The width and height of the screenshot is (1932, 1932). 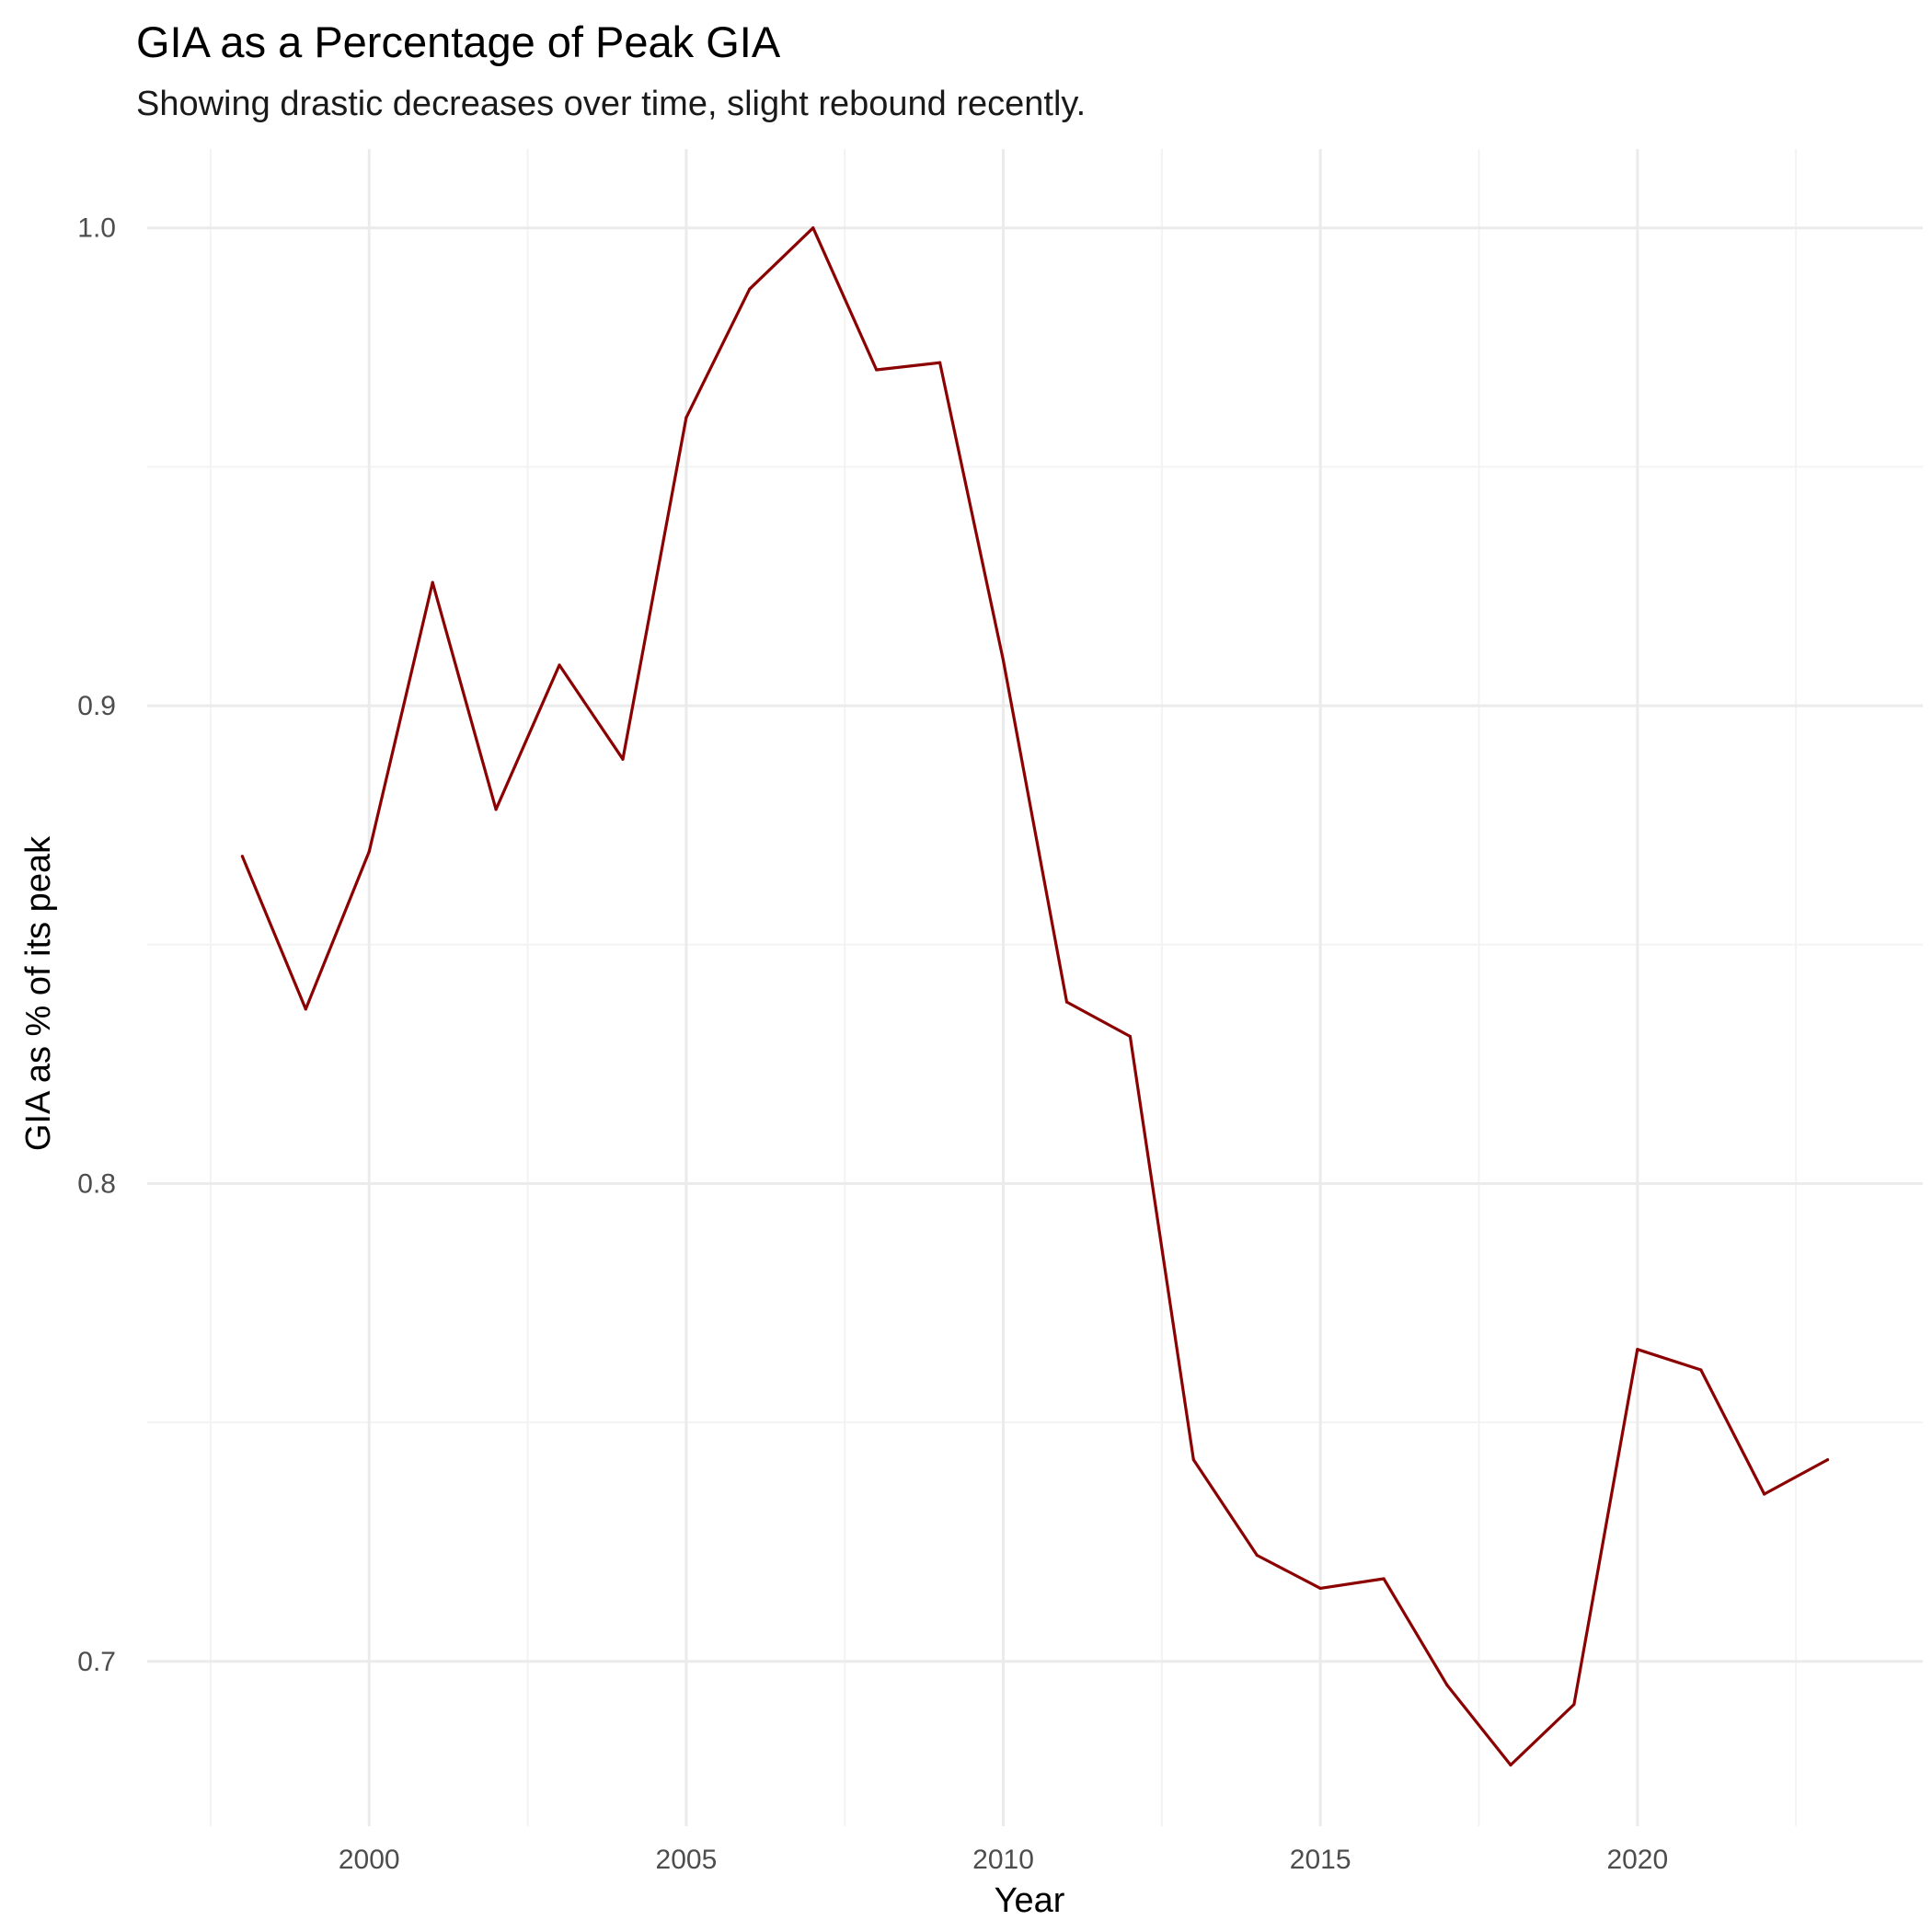 I want to click on y-tick-label: 0.8, so click(x=96, y=1183).